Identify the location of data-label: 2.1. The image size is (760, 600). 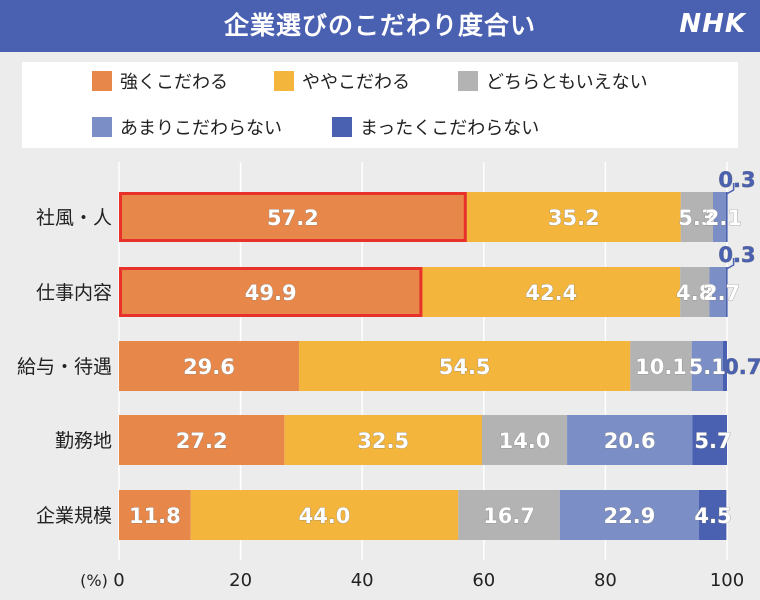
(723, 218).